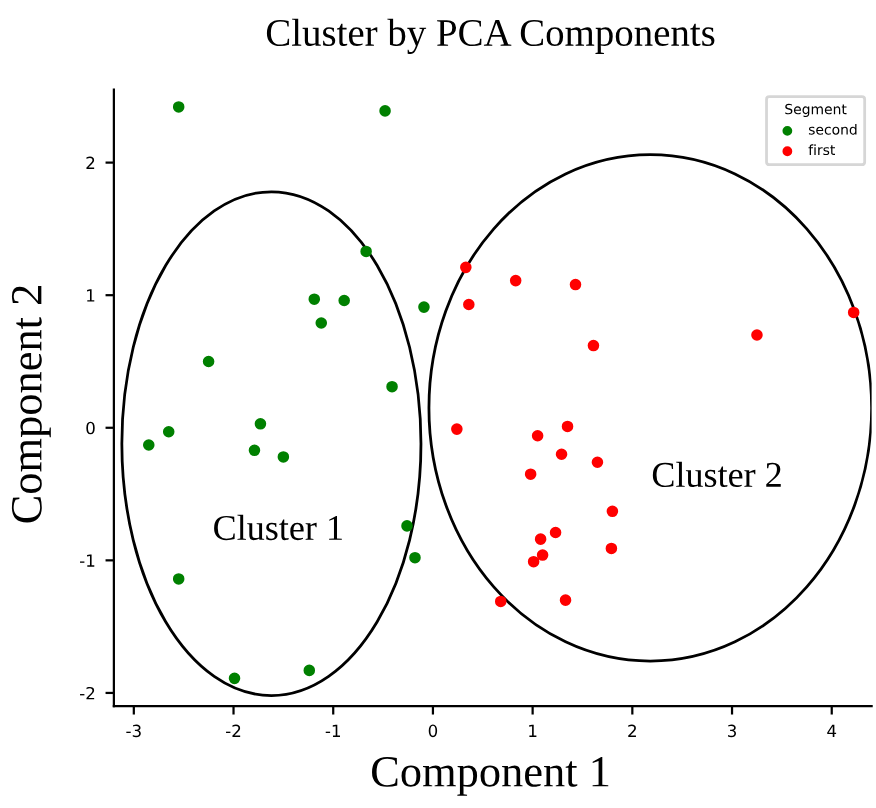 This screenshot has height=808, width=876. I want to click on y-tick-label: -2, so click(87, 693).